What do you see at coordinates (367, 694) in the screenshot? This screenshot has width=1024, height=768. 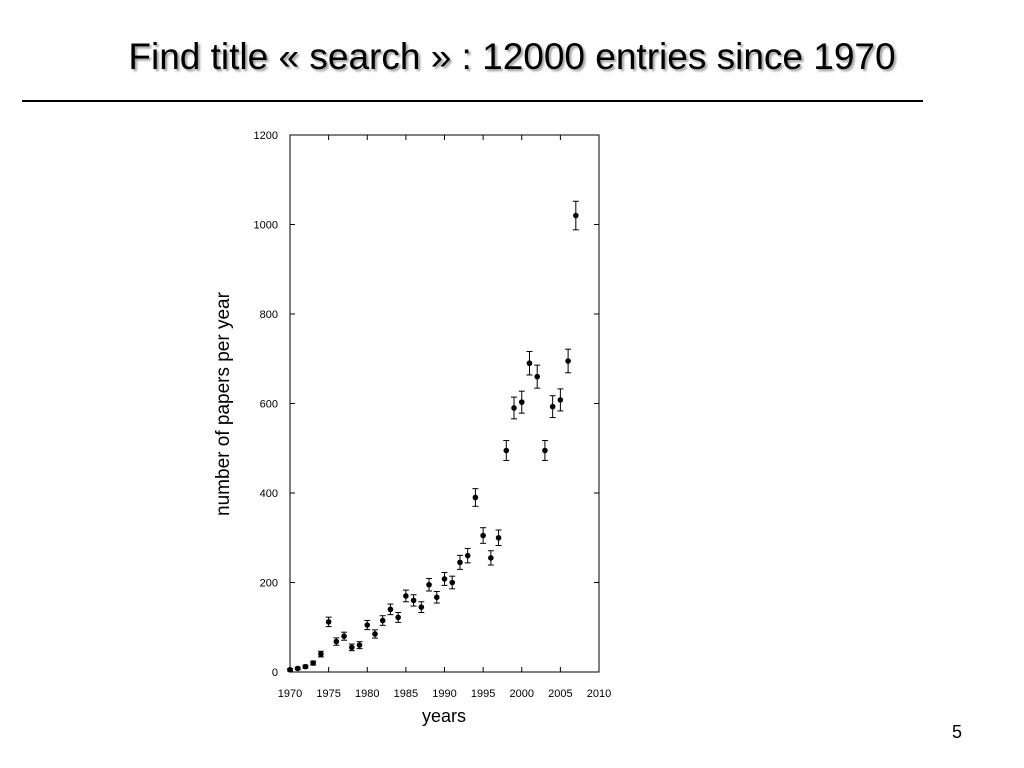 I see `x-tick-label: 1980` at bounding box center [367, 694].